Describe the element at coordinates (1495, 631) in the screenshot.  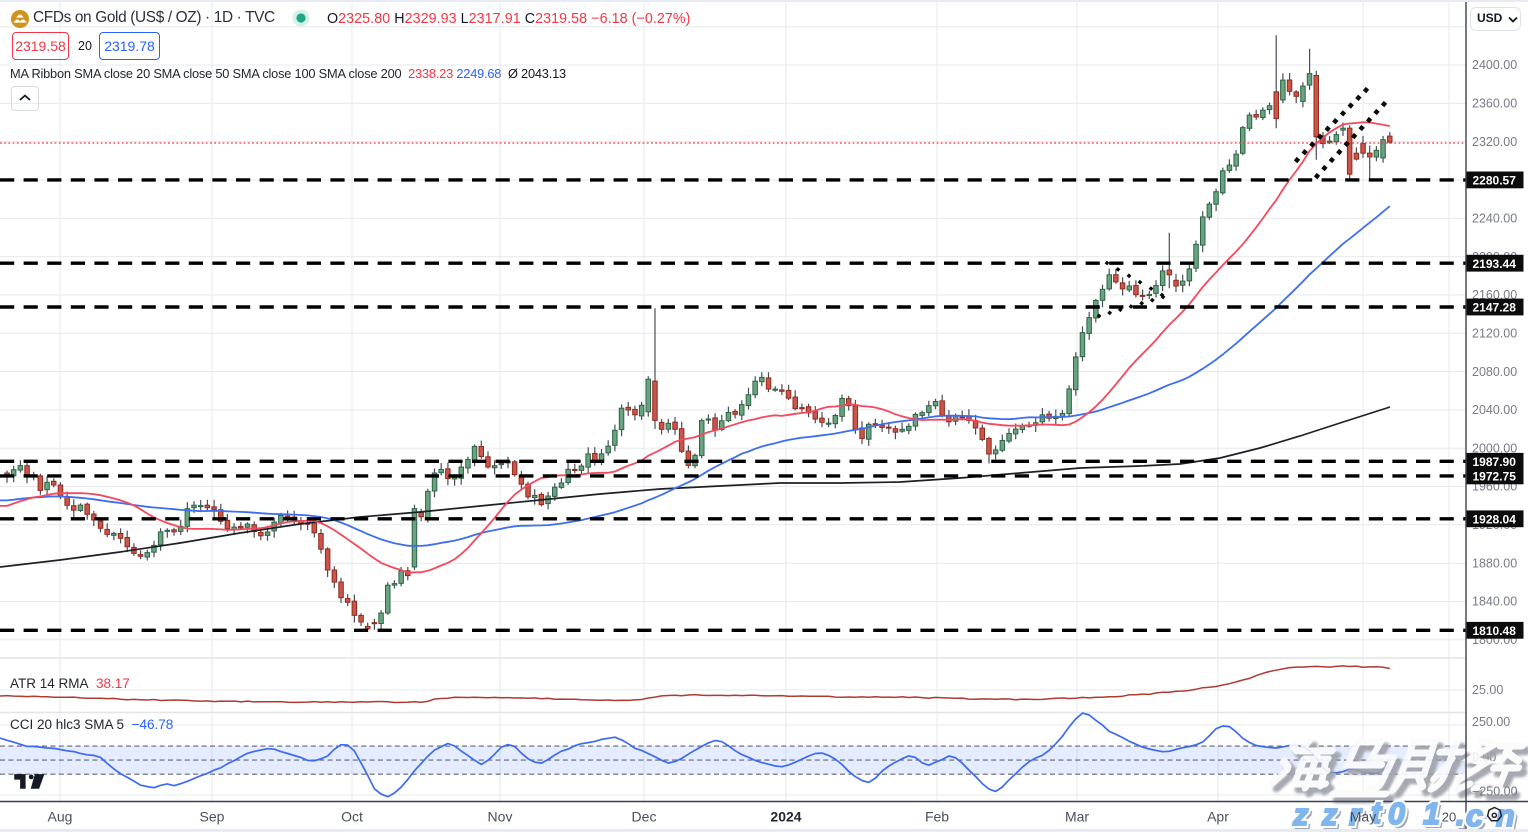
I see `svg-text: 1810.48` at that location.